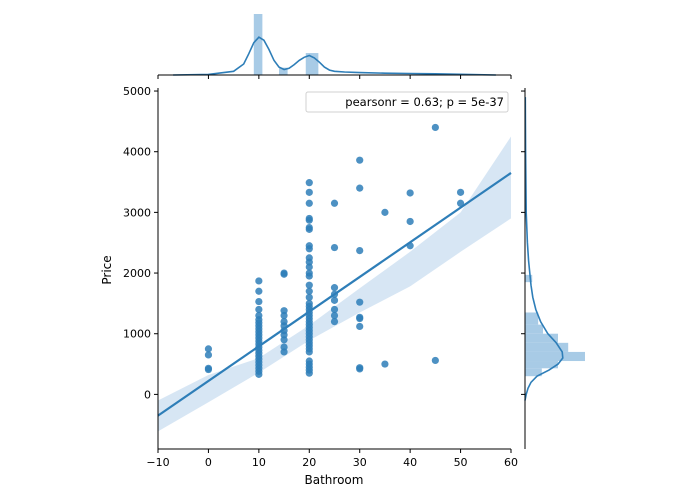 This screenshot has width=695, height=494. Describe the element at coordinates (511, 462) in the screenshot. I see `x-tick-label: 60` at that location.